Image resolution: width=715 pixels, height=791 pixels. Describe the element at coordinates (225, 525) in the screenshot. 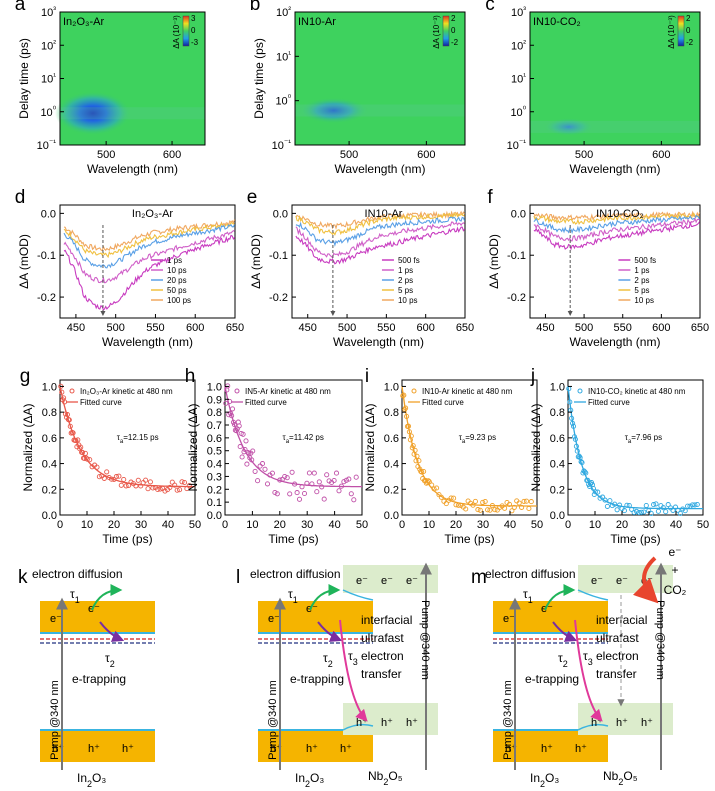

I see `x-tick-label: 0` at that location.